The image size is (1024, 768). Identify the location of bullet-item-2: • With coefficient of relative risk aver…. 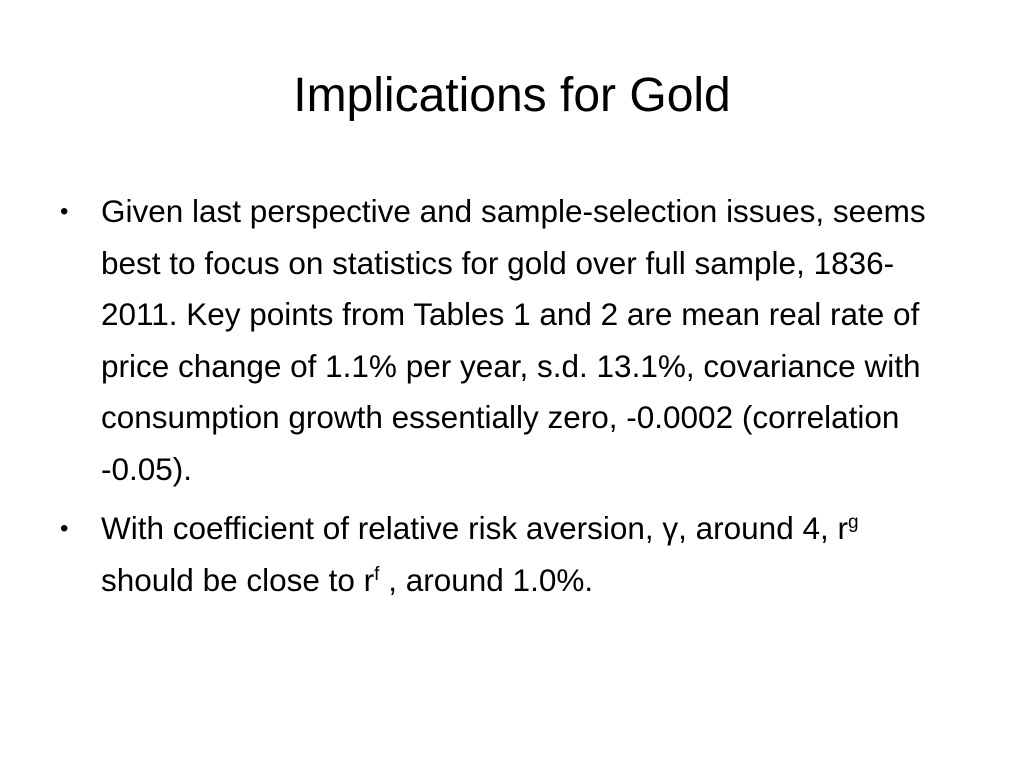
(510, 554).